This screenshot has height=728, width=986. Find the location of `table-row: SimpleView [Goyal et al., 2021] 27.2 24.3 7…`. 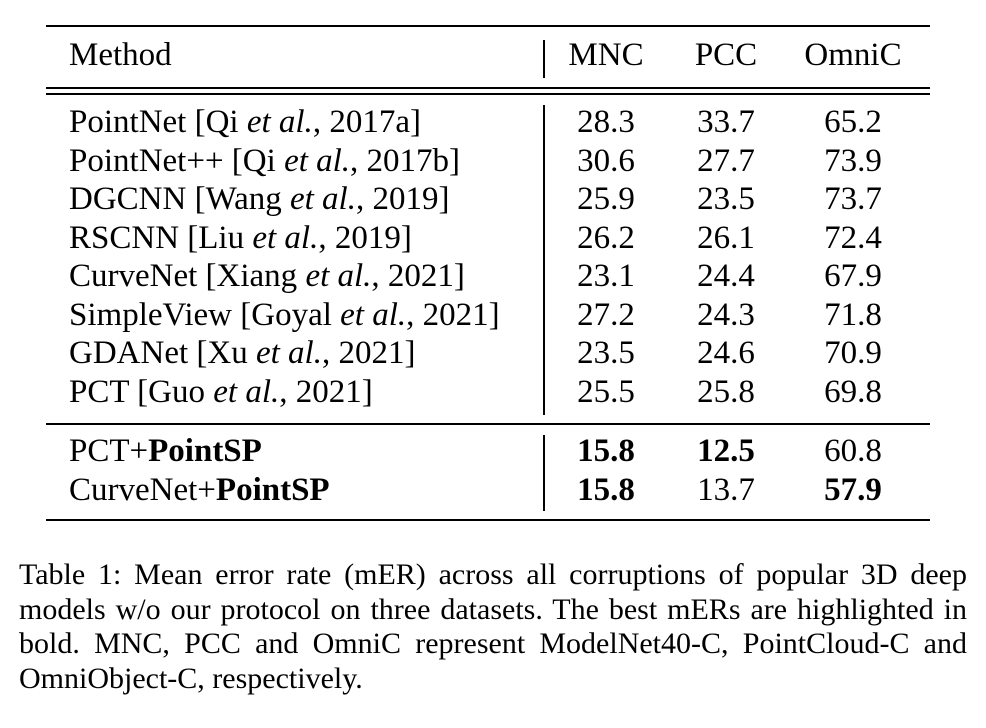

table-row: SimpleView [Goyal et al., 2021] 27.2 24.3 7… is located at coordinates (488, 315).